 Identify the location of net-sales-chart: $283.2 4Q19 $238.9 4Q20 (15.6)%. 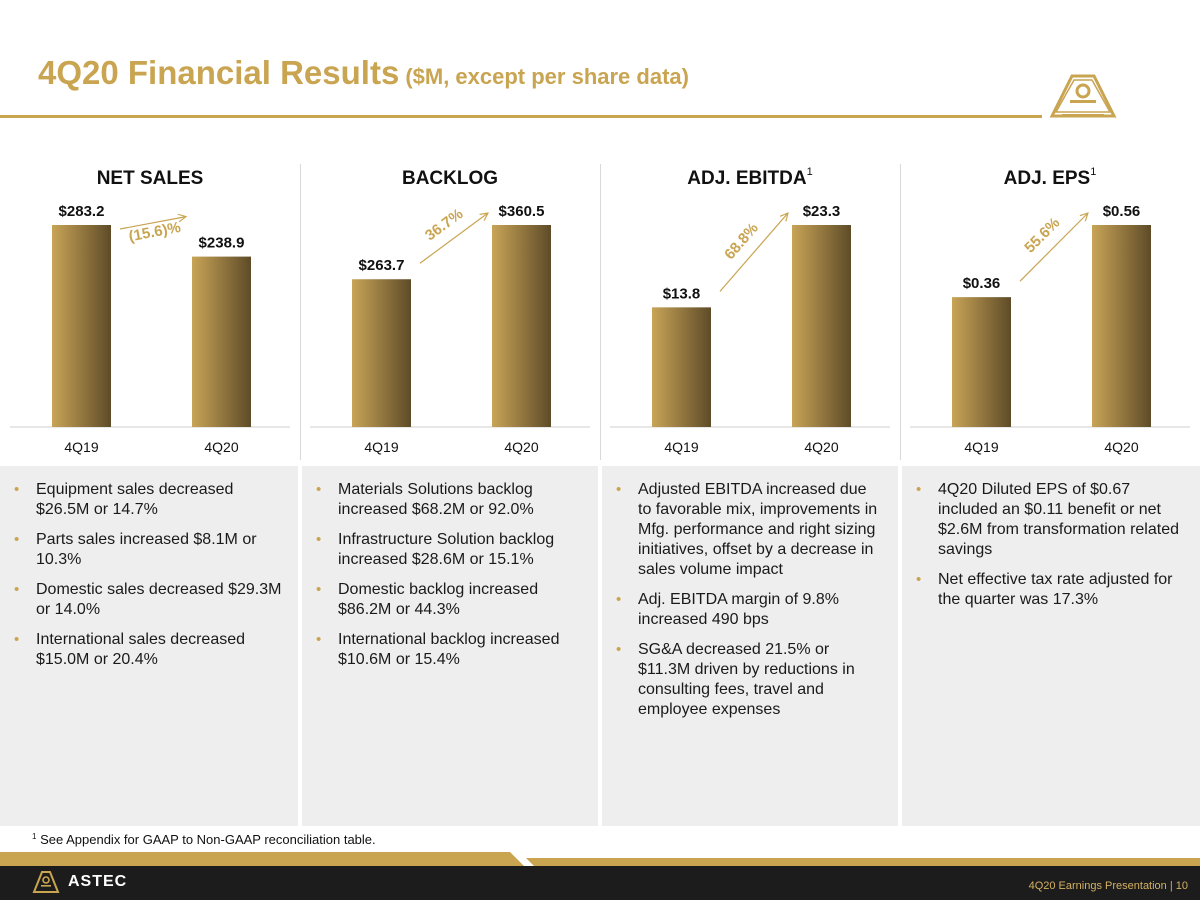
(150, 329).